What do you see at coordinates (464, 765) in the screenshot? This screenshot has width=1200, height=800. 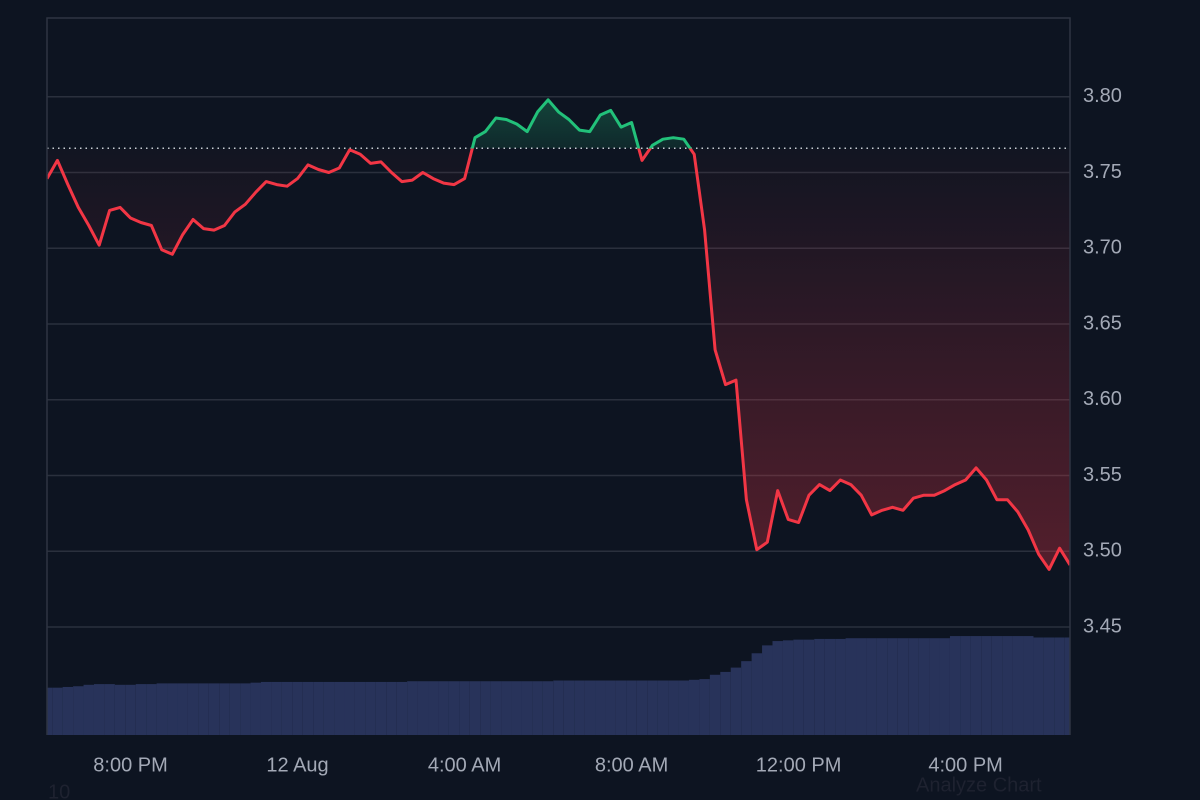 I see `x-tick-label: 4:00 AM` at bounding box center [464, 765].